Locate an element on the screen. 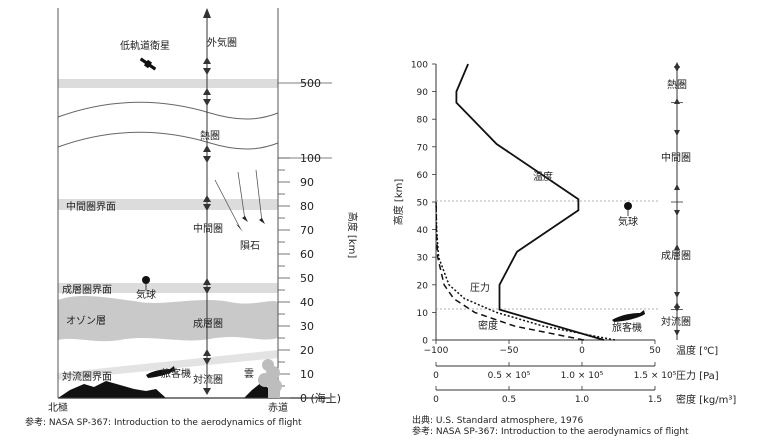 The width and height of the screenshot is (775, 440). balloon-label: 気球 is located at coordinates (146, 294).